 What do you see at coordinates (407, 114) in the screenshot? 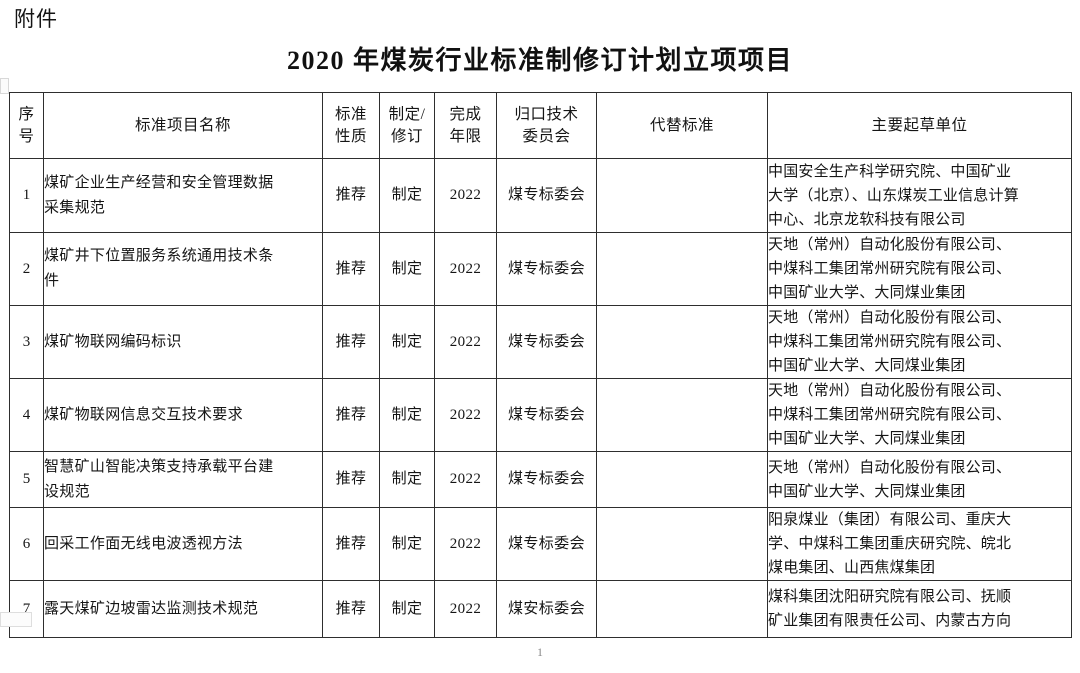
I see `header-line: 制定/` at bounding box center [407, 114].